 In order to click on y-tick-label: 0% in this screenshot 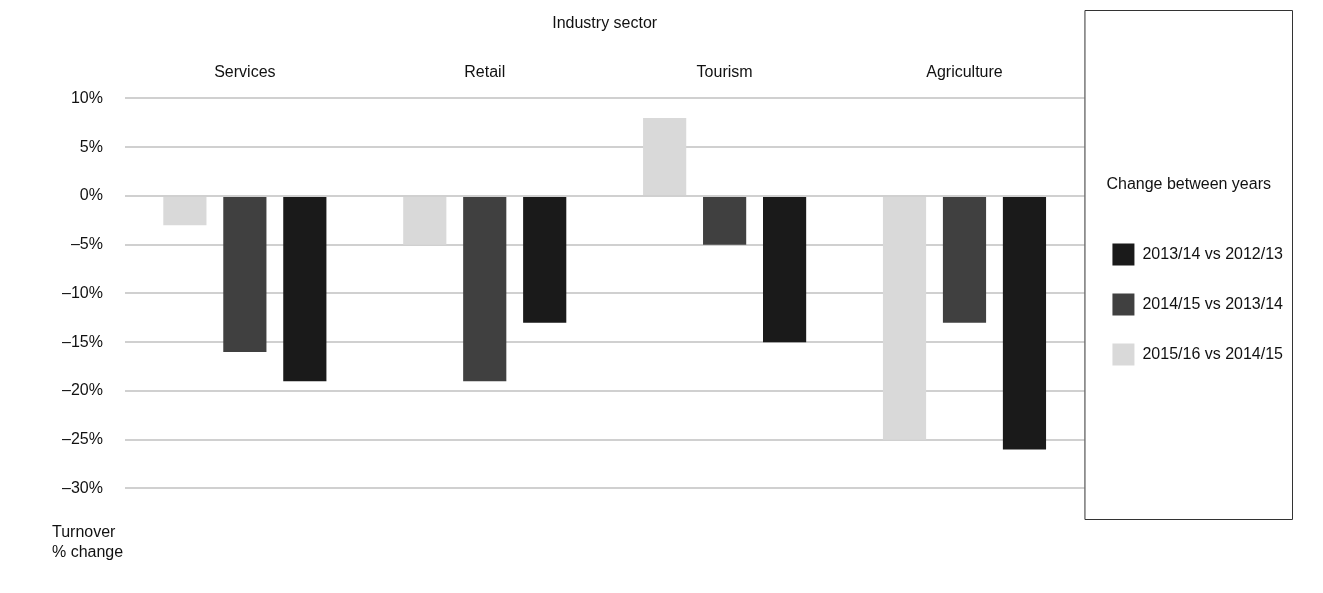, I will do `click(91, 195)`.